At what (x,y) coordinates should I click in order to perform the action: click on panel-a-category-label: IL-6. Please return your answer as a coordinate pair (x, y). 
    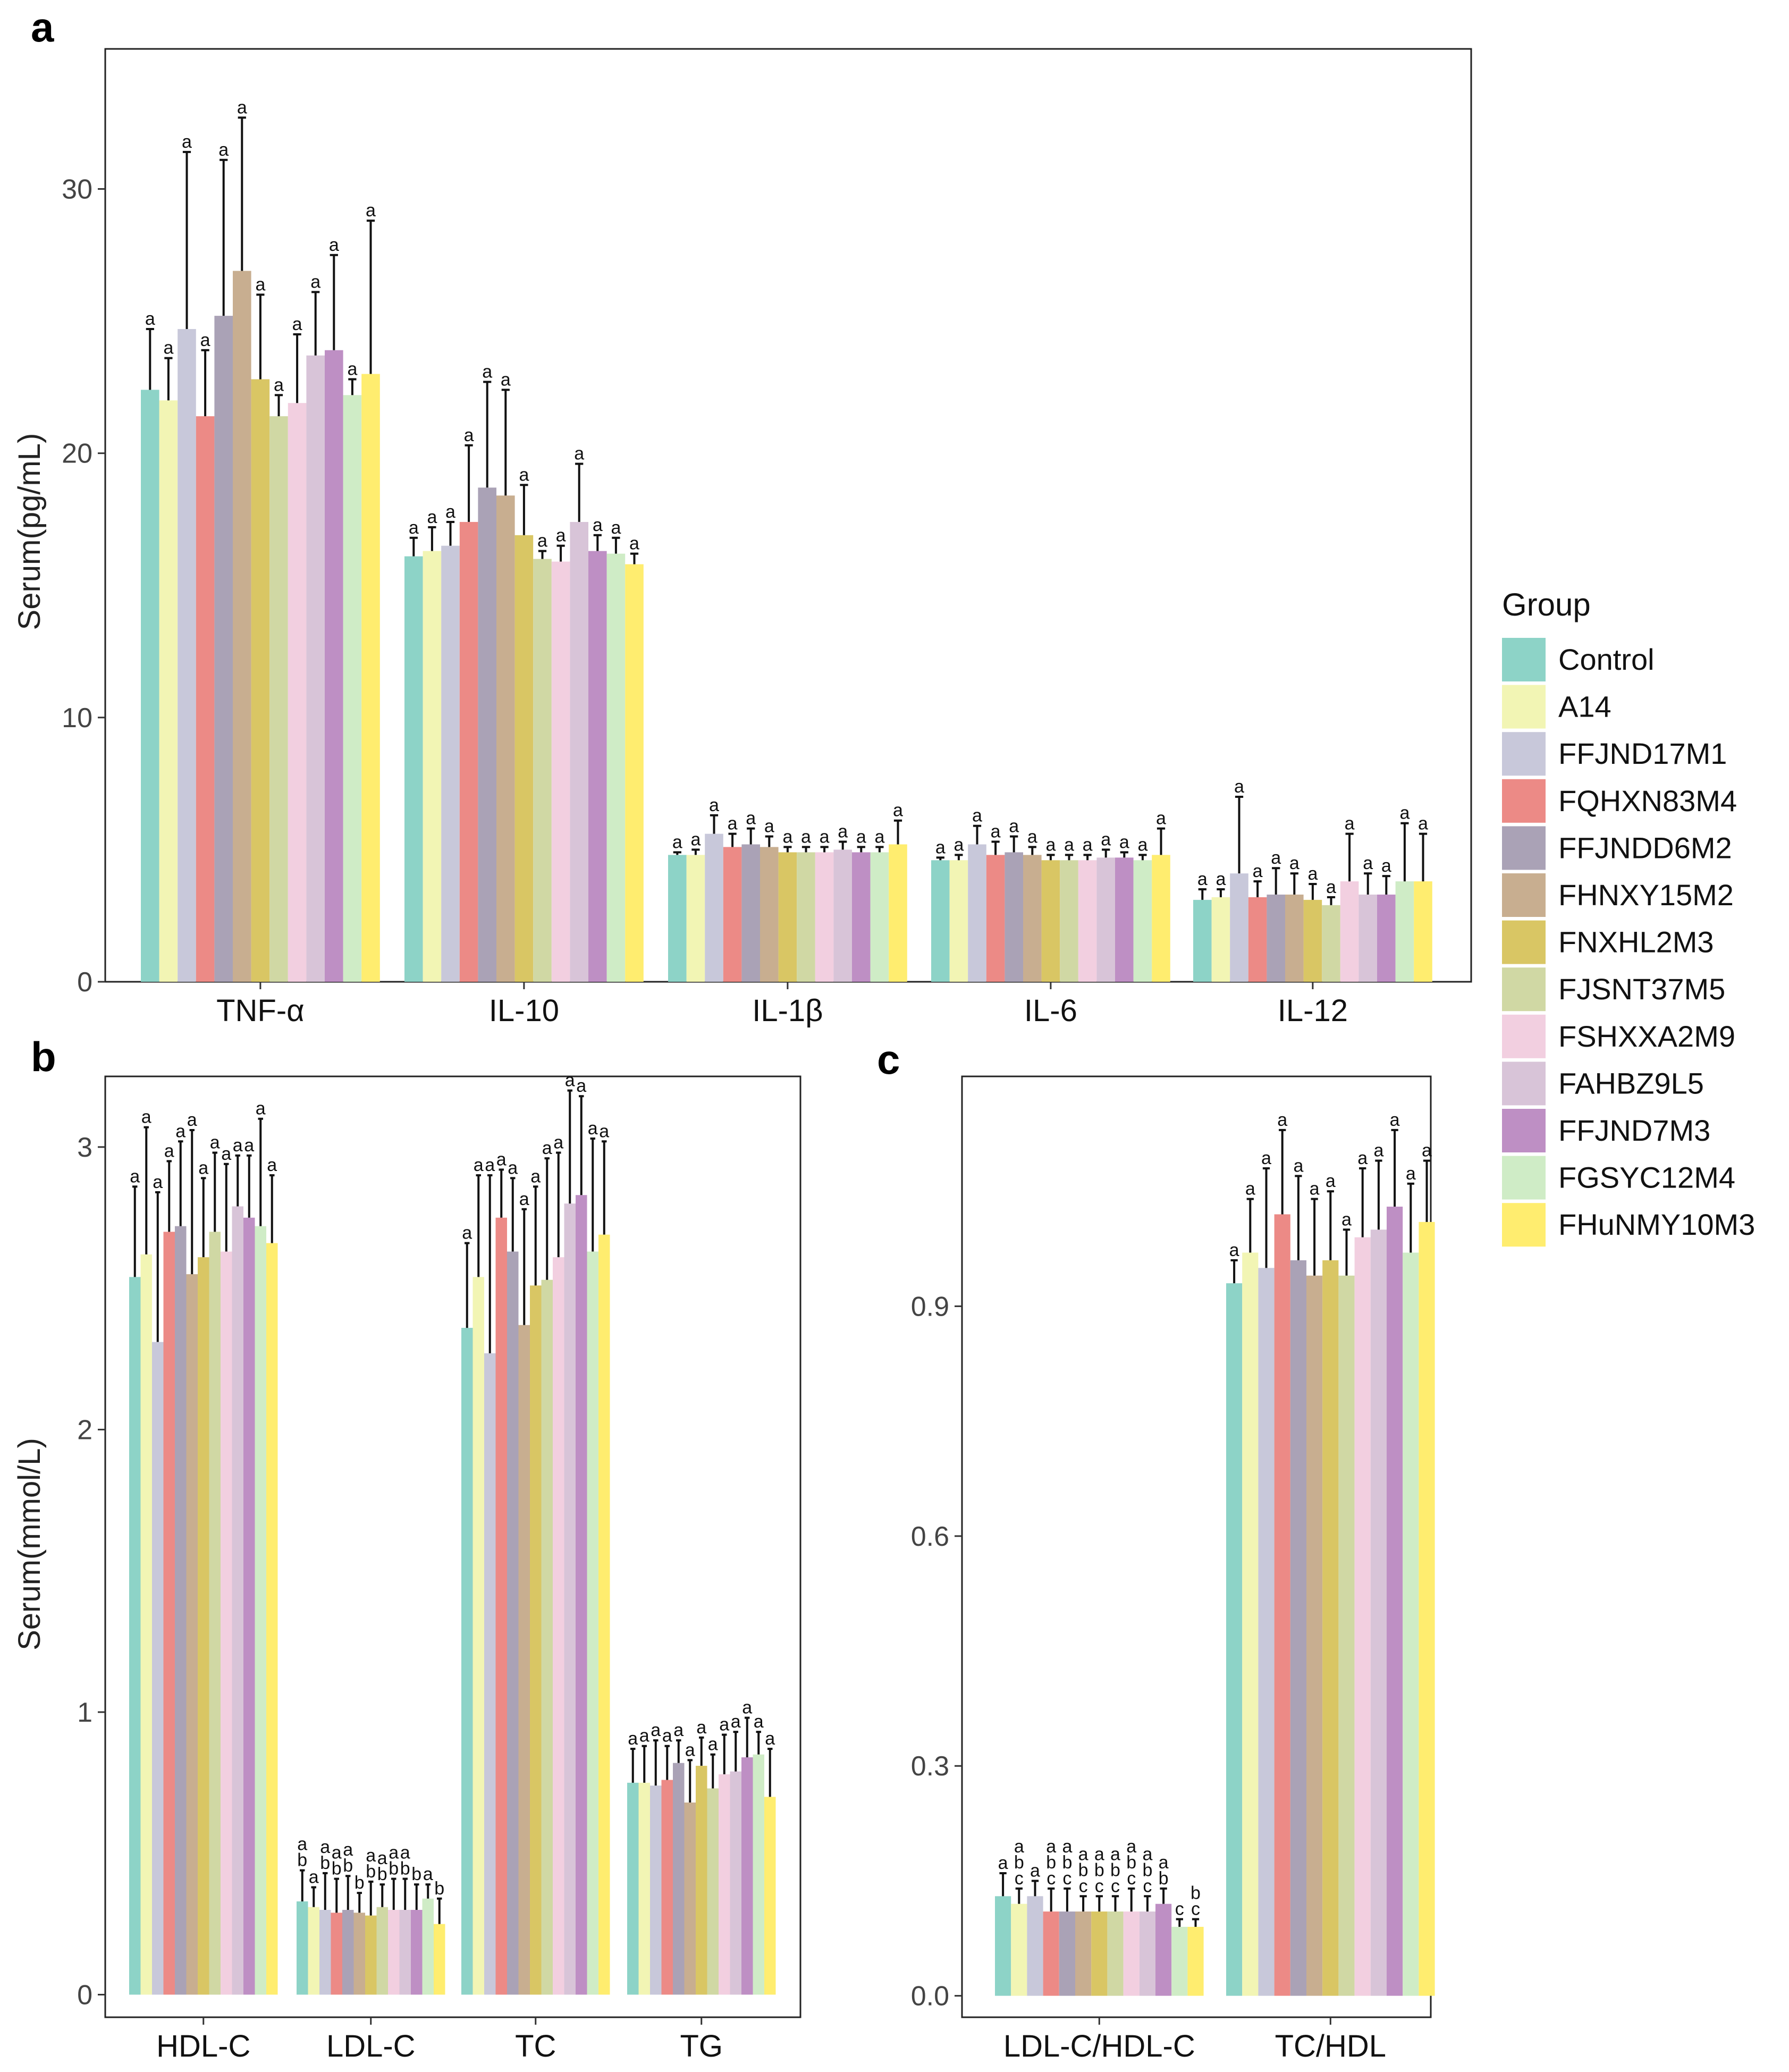
    Looking at the image, I should click on (1050, 1010).